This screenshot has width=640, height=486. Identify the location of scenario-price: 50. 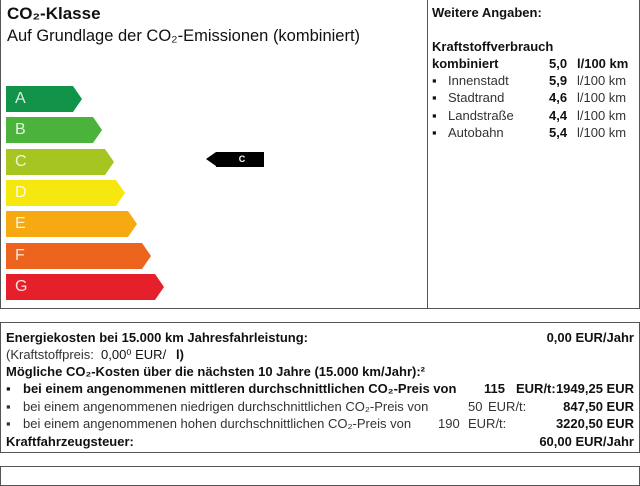
(475, 406).